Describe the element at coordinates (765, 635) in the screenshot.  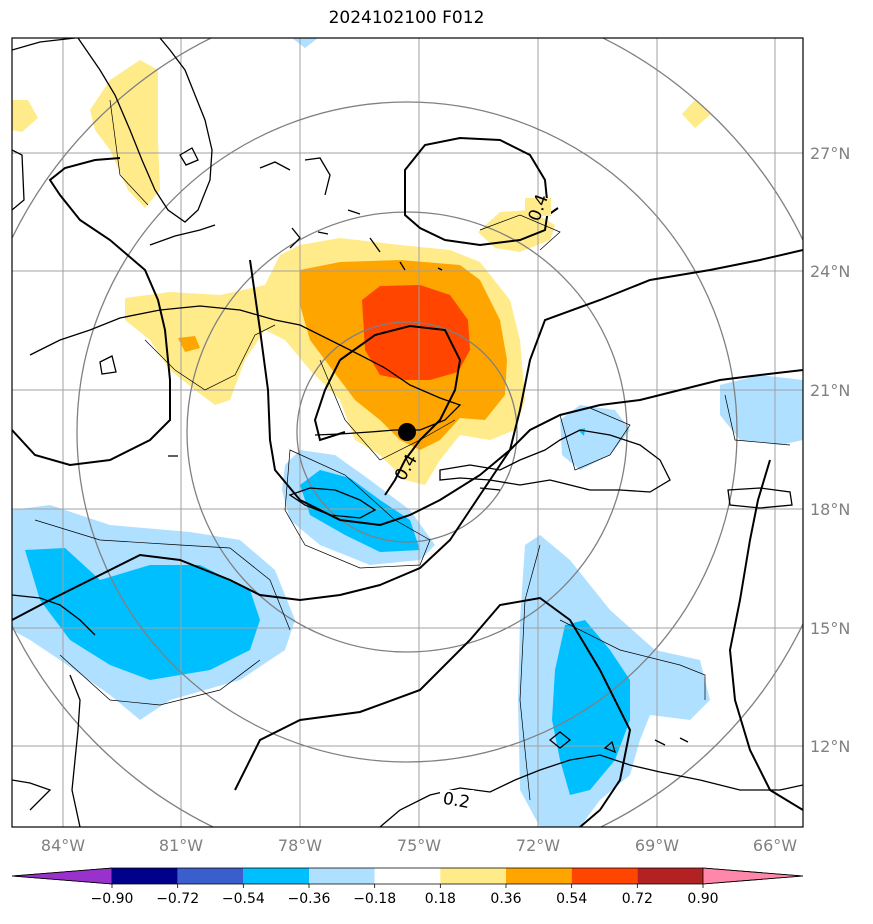
I see `contour-east` at that location.